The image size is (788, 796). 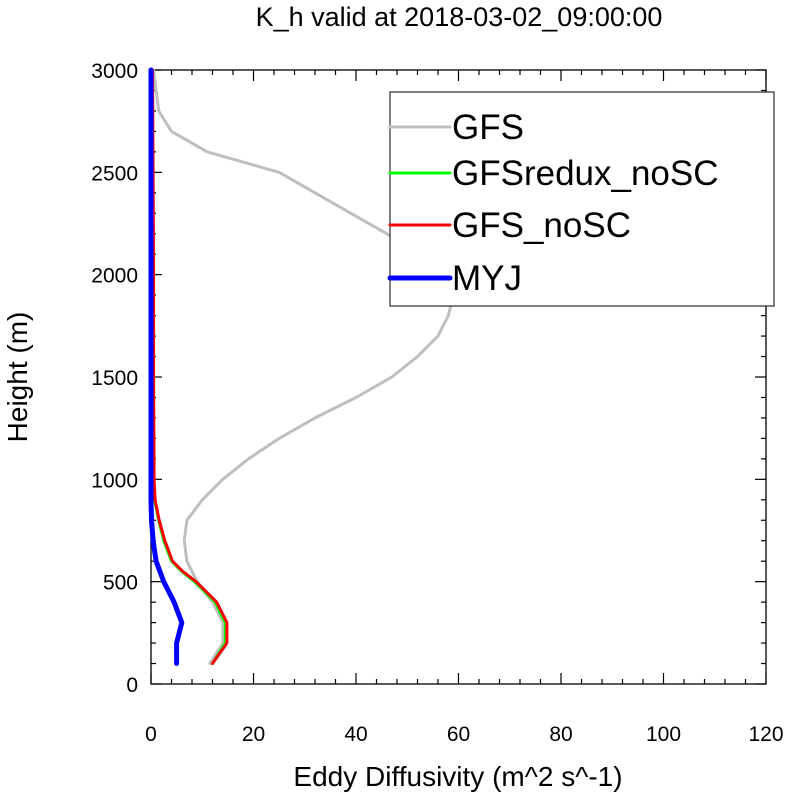 What do you see at coordinates (132, 685) in the screenshot?
I see `y-tick-label: 0` at bounding box center [132, 685].